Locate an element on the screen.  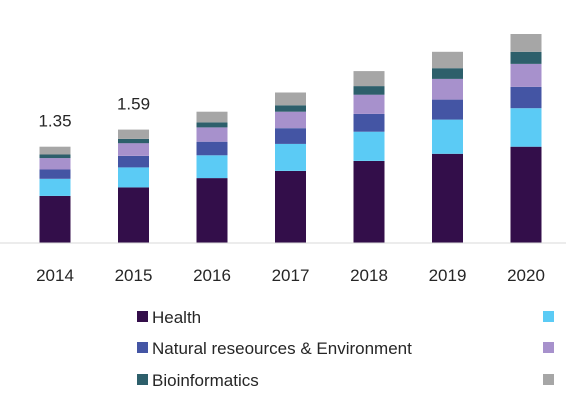
x-tick-label-2014: 2014 is located at coordinates (55, 275).